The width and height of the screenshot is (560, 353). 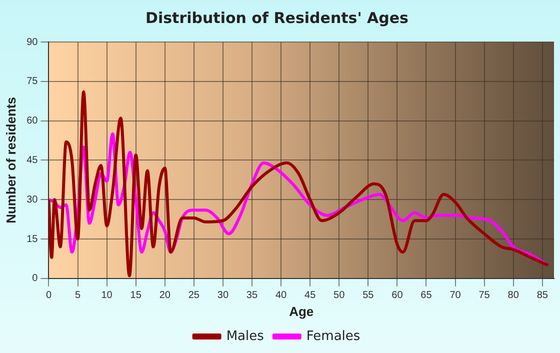 I want to click on y-tick-label: 75, so click(x=32, y=82).